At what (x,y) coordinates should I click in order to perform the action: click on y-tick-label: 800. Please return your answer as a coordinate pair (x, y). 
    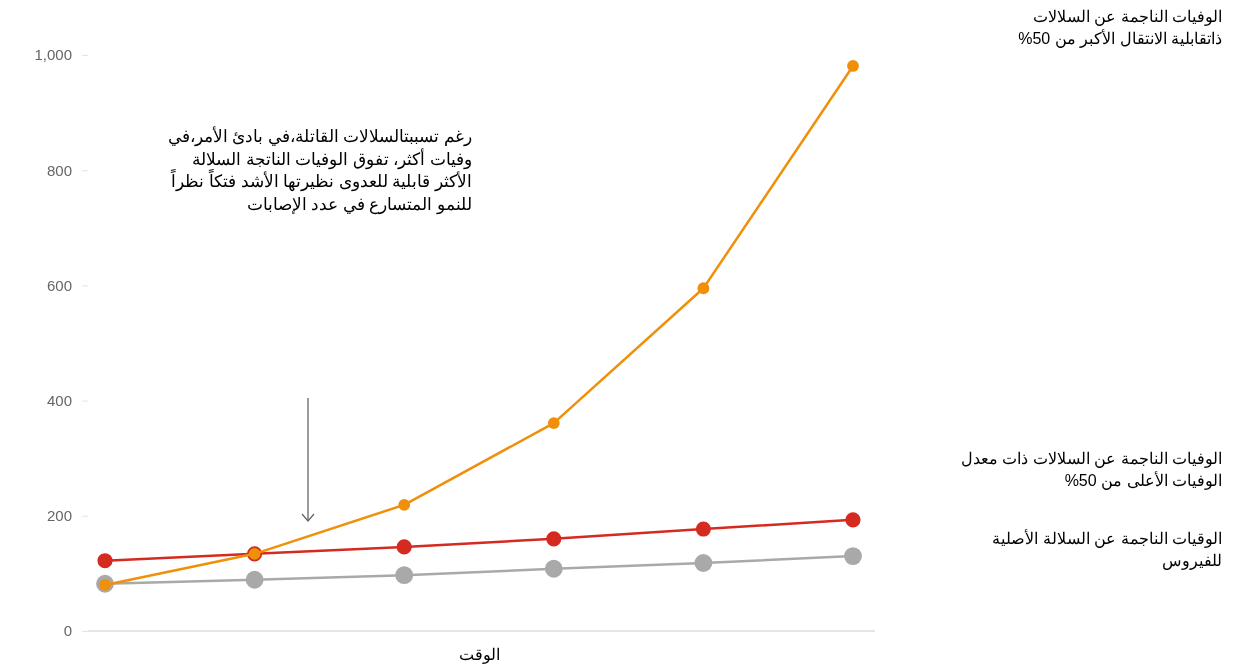
    Looking at the image, I should click on (59, 170).